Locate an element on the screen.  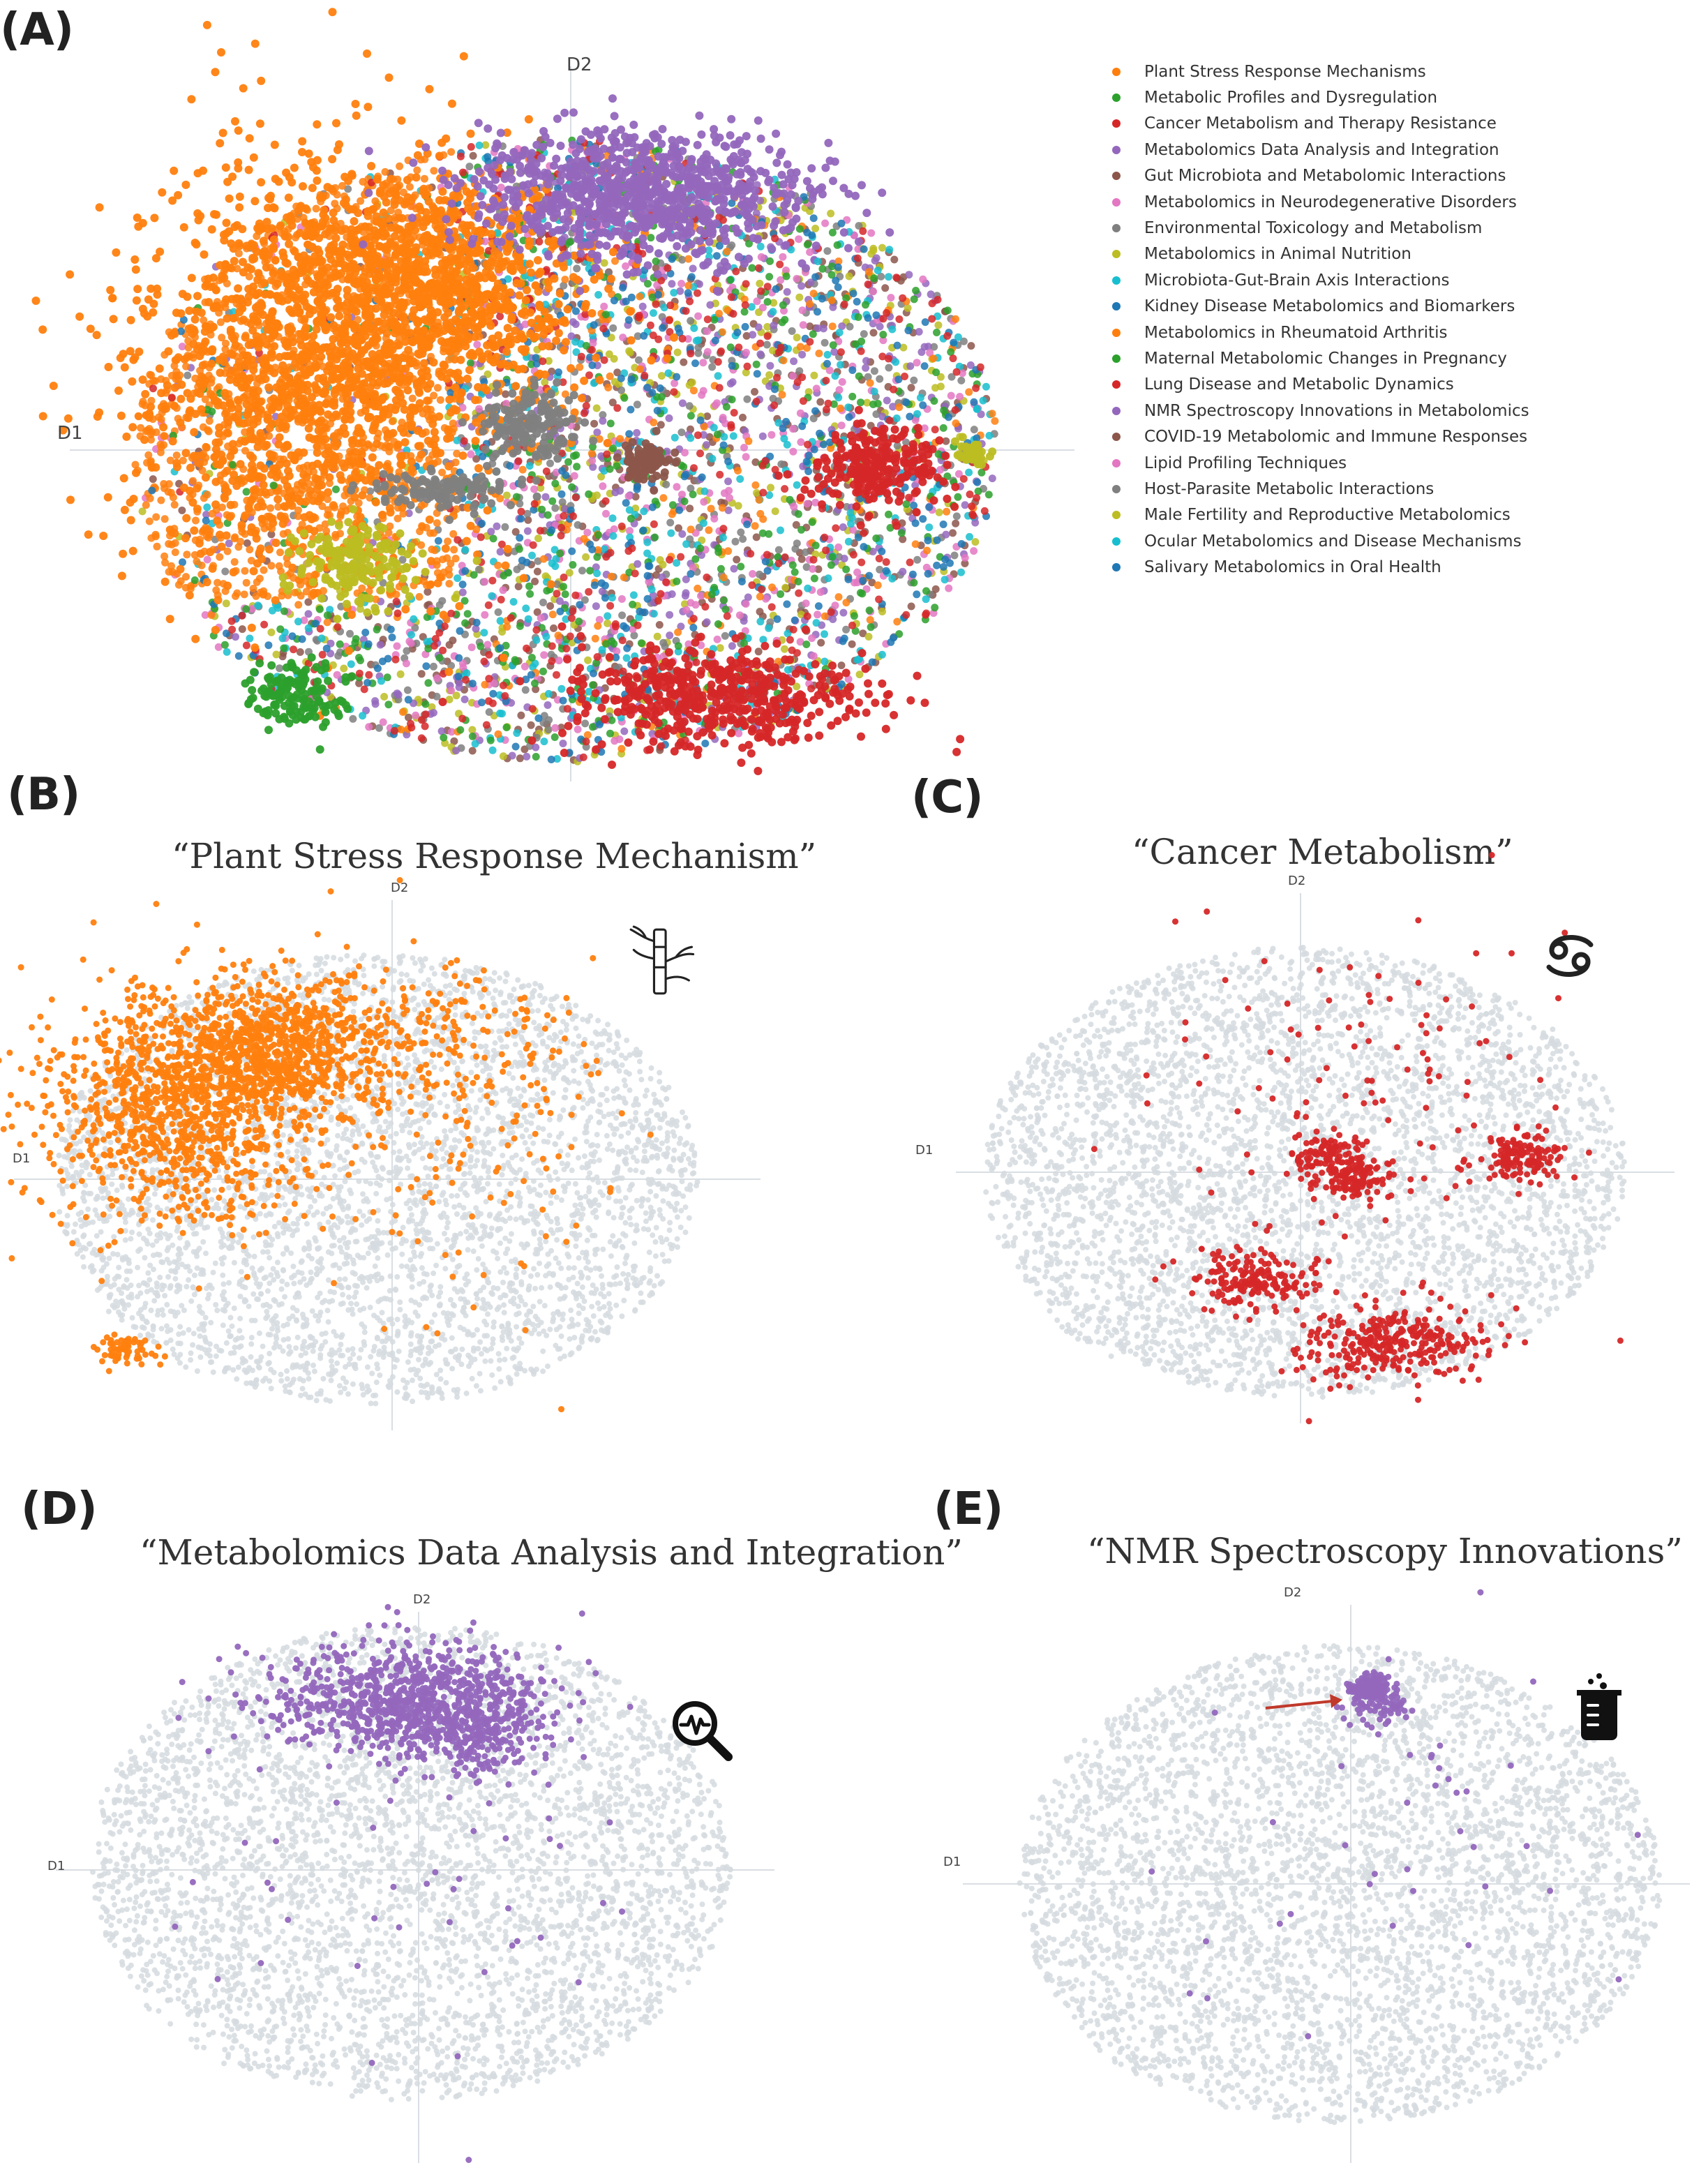
legend-label: Metabolic Profiles and Dysregulation is located at coordinates (1290, 98).